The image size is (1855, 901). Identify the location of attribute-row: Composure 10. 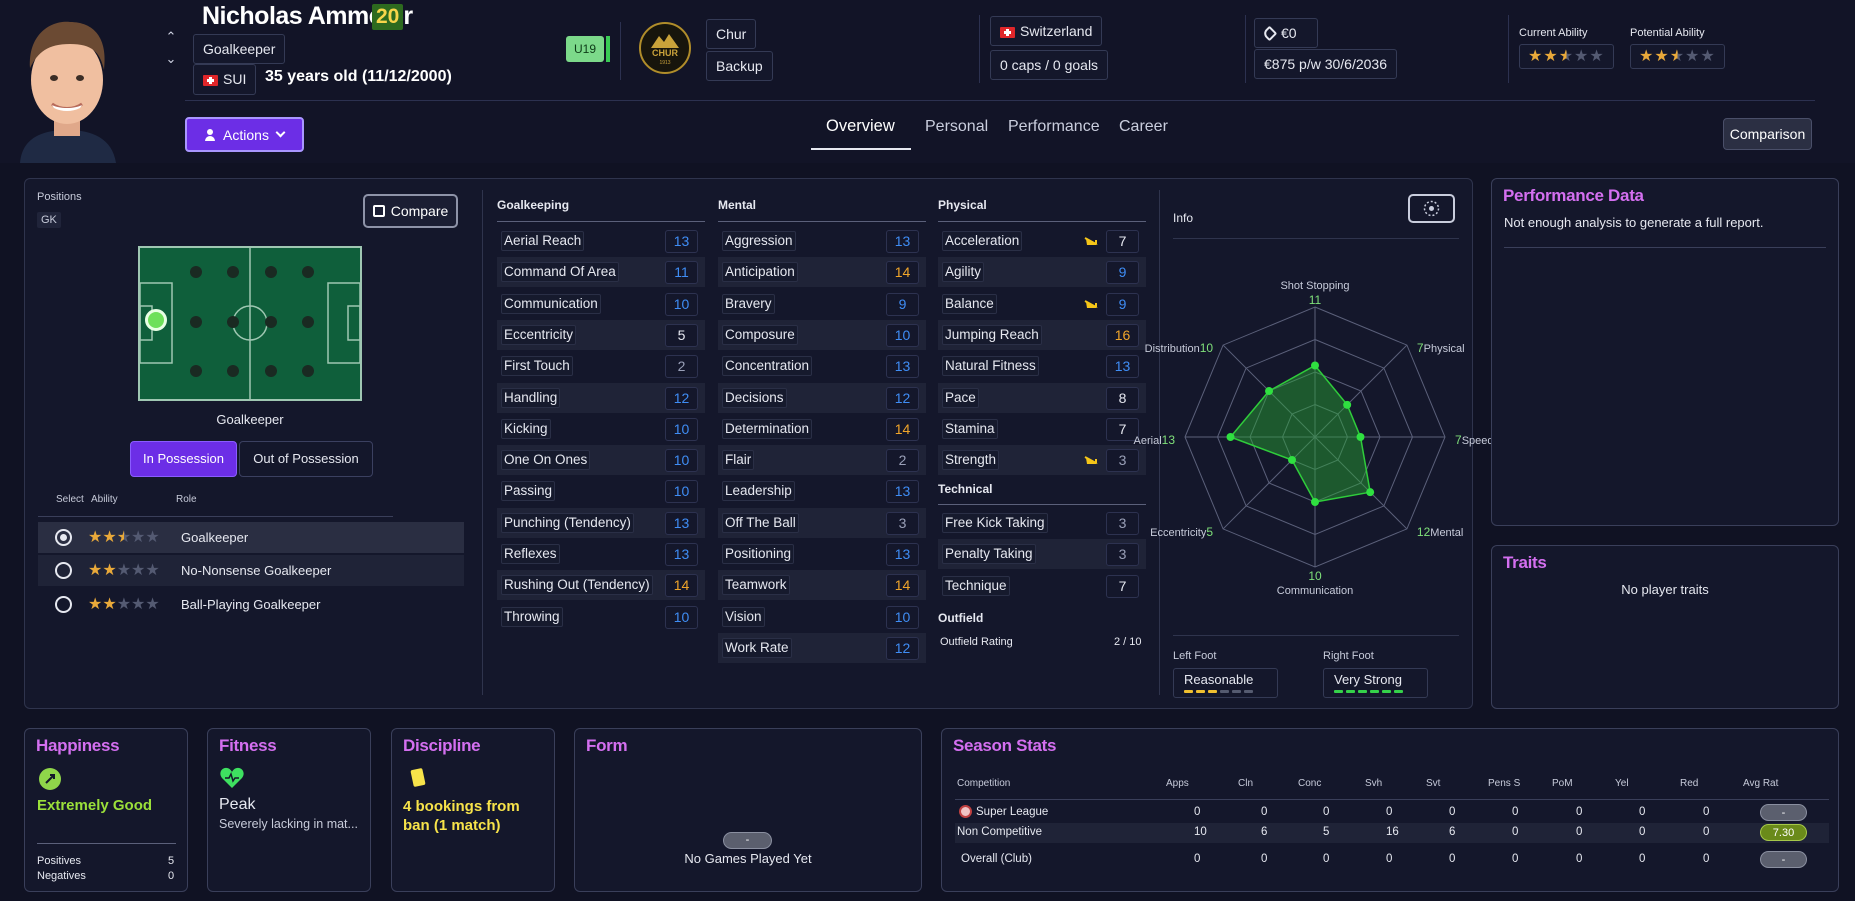
(822, 334).